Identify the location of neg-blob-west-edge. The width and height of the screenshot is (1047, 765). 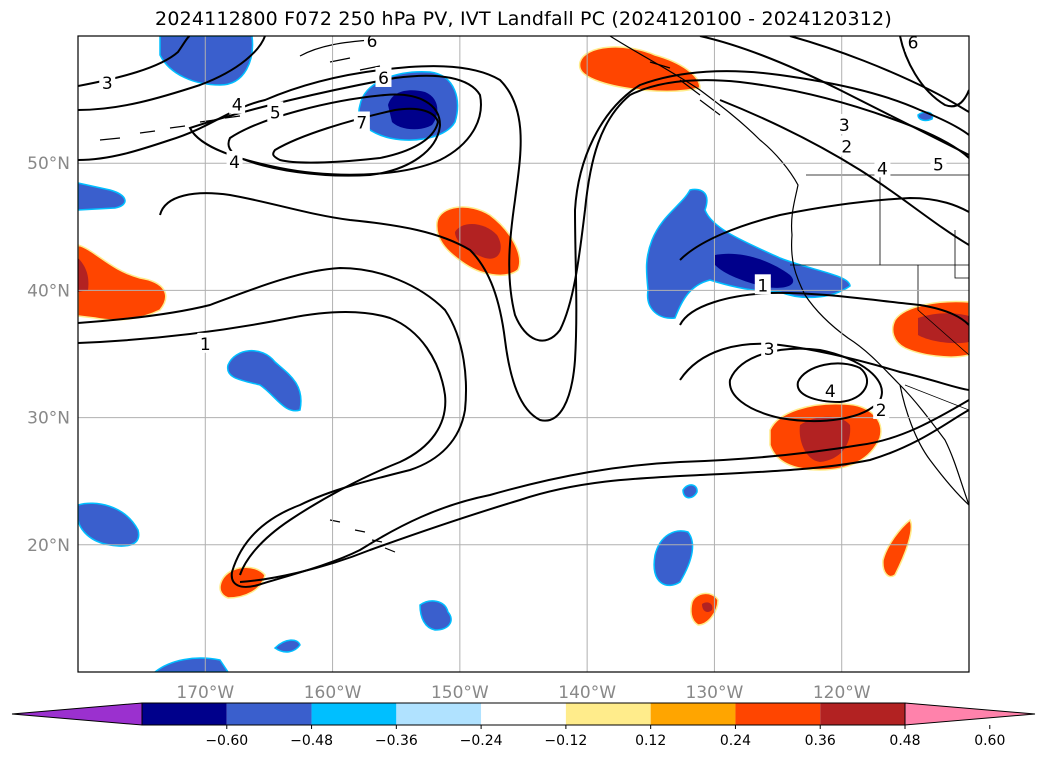
(102, 196).